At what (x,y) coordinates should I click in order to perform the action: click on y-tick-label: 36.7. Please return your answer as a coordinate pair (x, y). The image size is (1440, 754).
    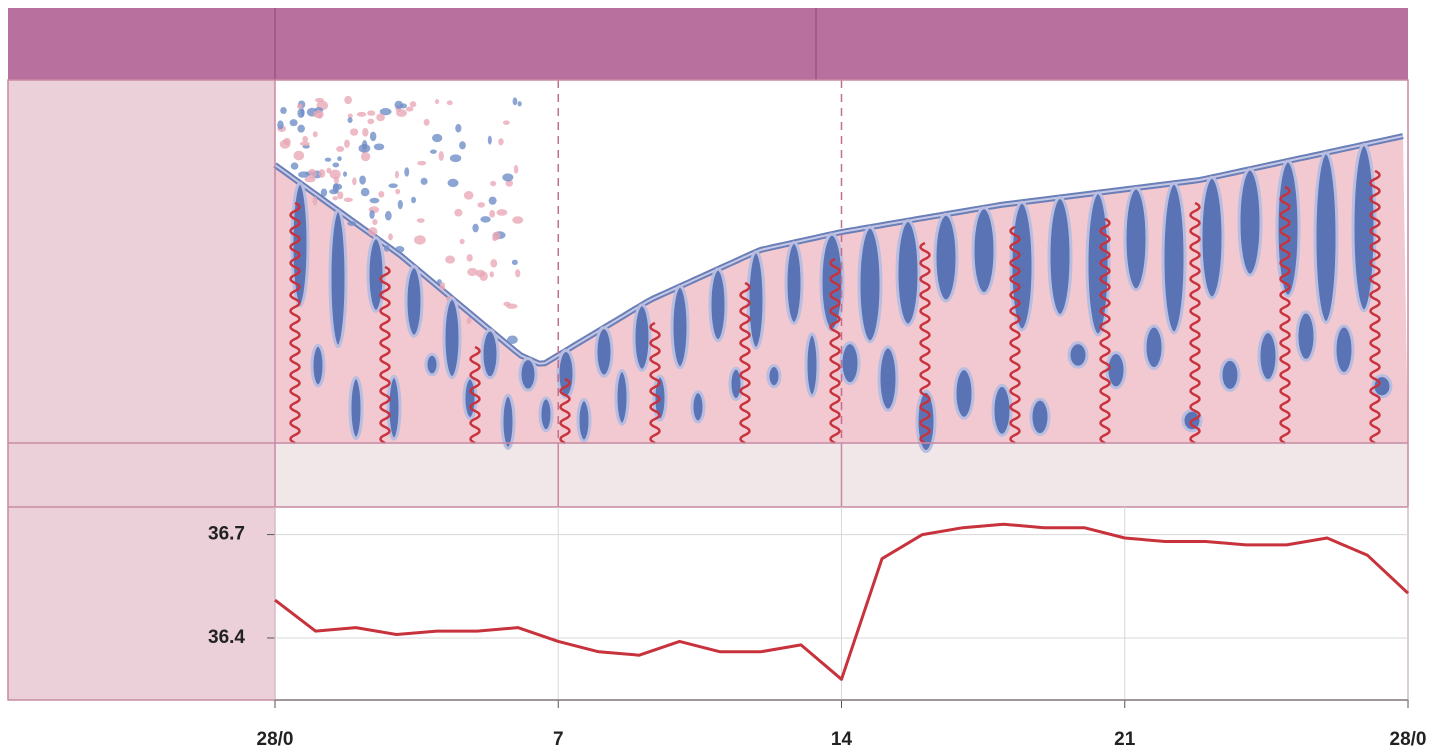
    Looking at the image, I should click on (226, 534).